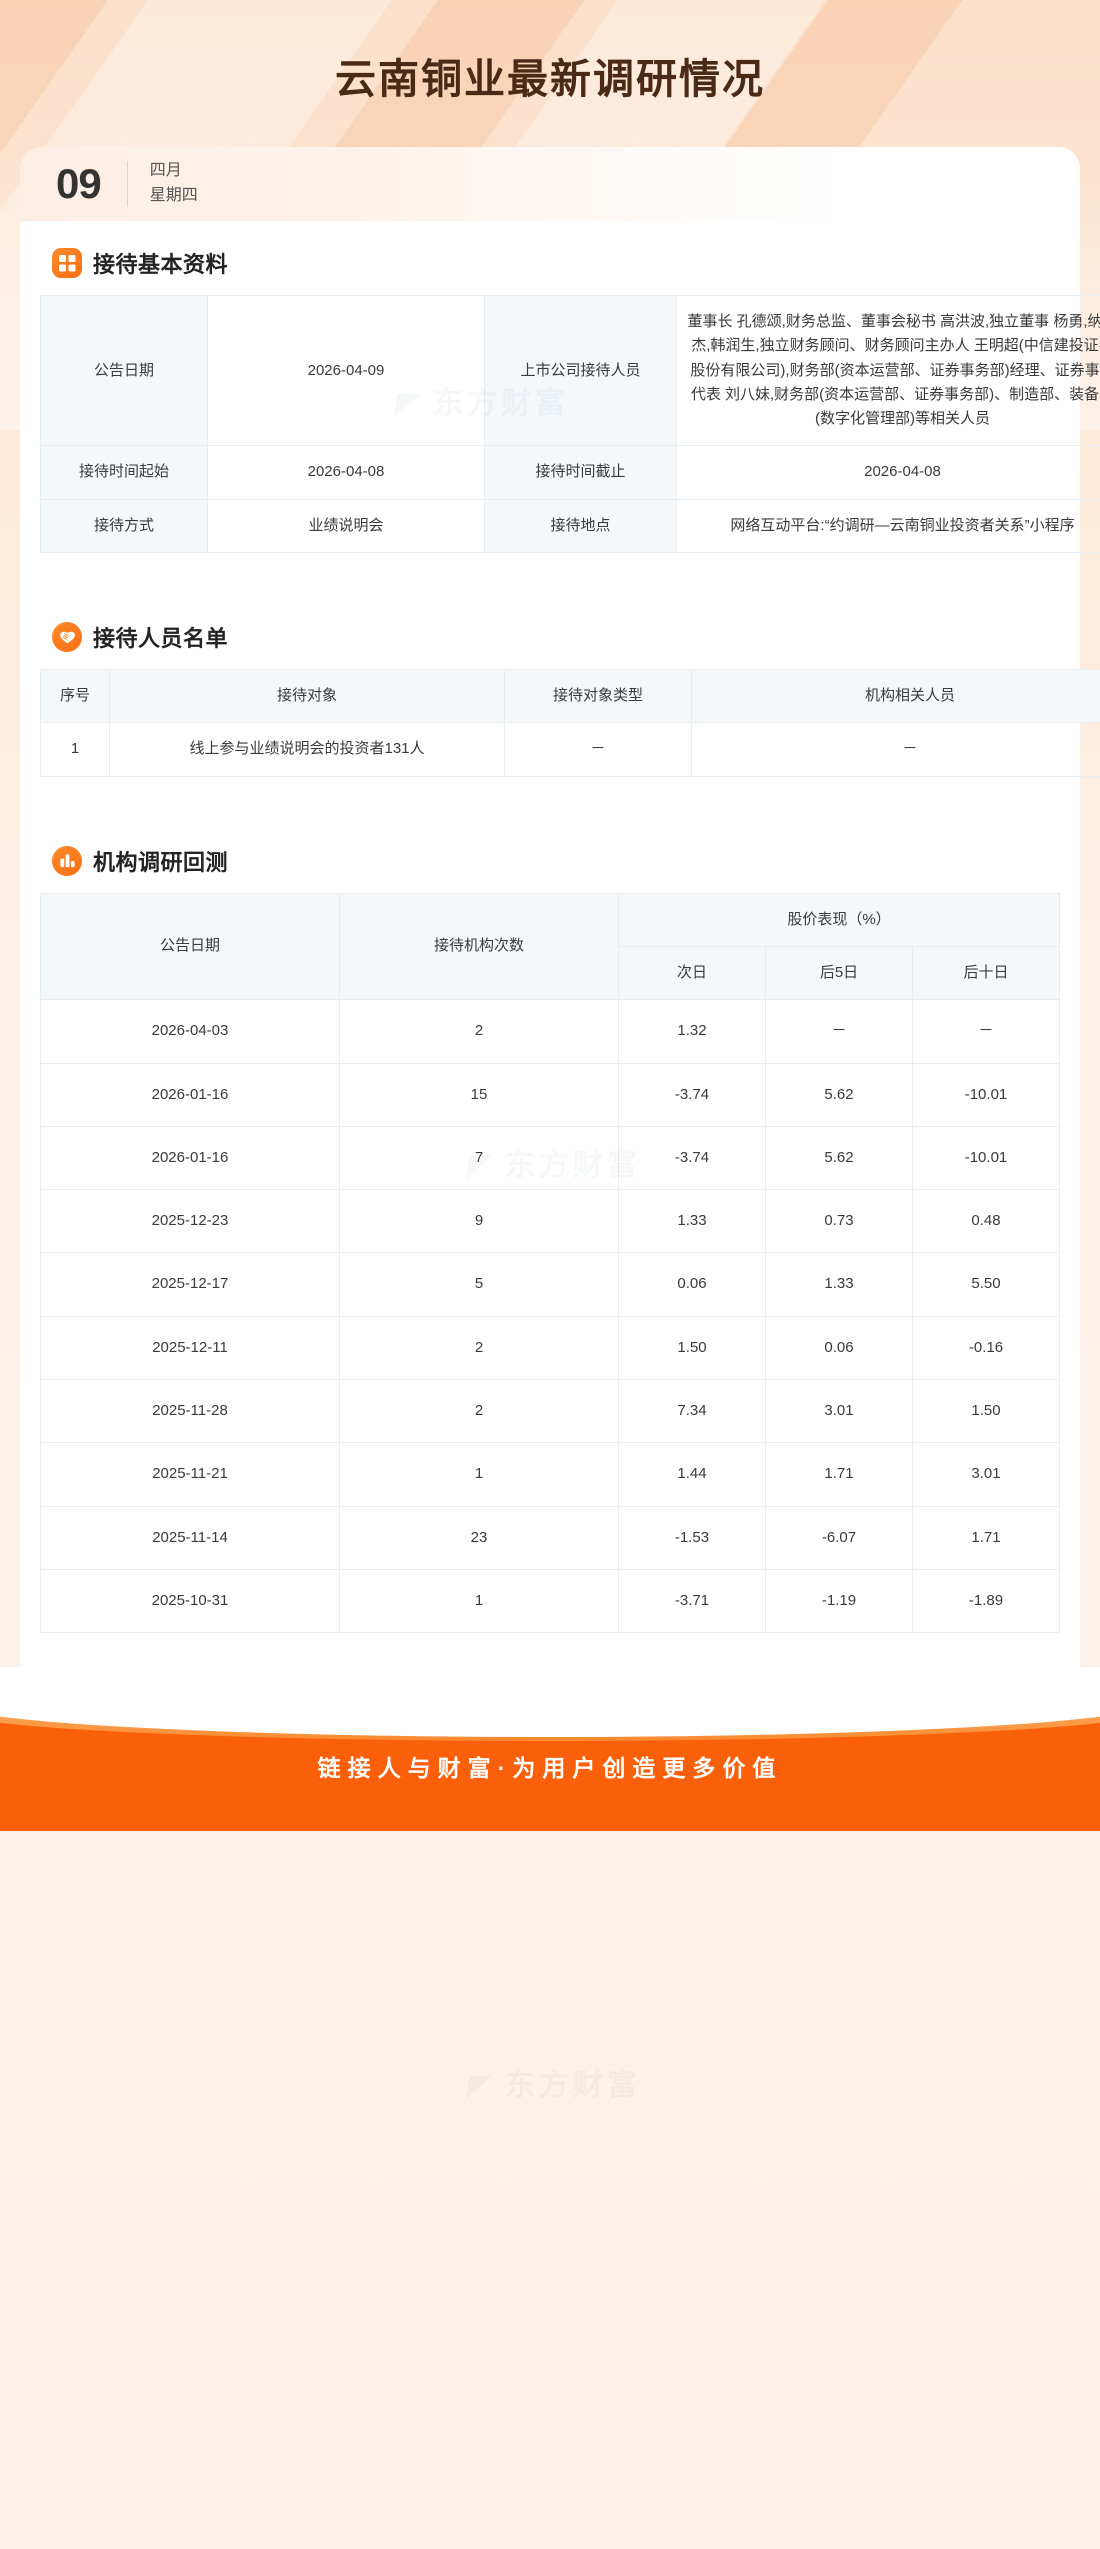 This screenshot has height=2549, width=1100. Describe the element at coordinates (692, 1031) in the screenshot. I see `cell-next-day: 1.32` at that location.